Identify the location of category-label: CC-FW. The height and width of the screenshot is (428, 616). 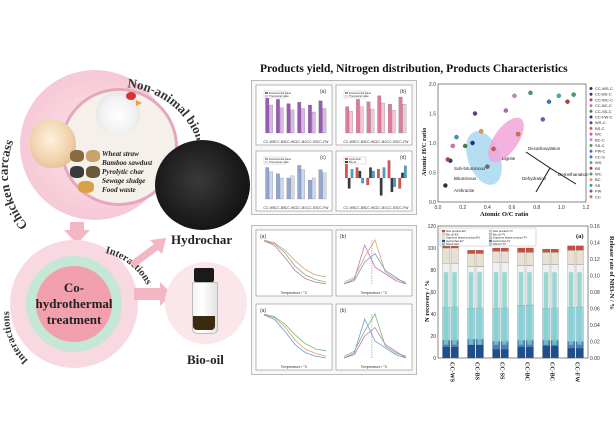
(323, 142).